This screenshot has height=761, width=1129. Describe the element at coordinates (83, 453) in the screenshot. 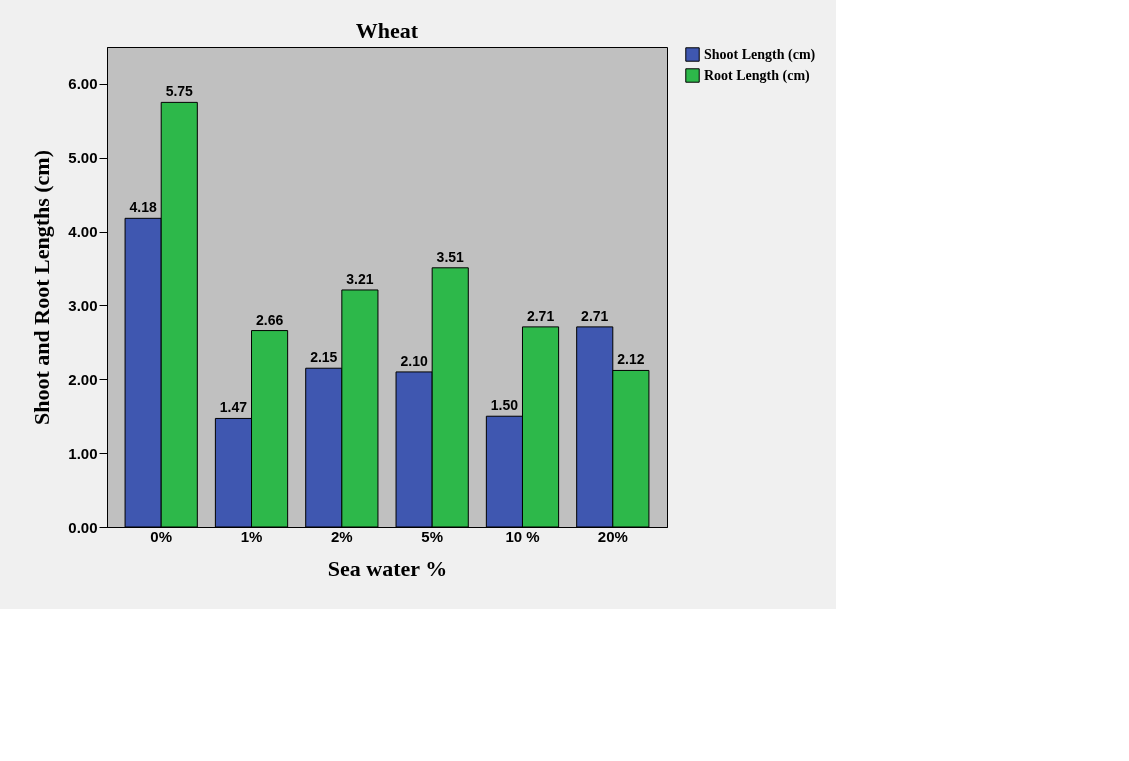

I see `y-tick-label: 1.00` at that location.